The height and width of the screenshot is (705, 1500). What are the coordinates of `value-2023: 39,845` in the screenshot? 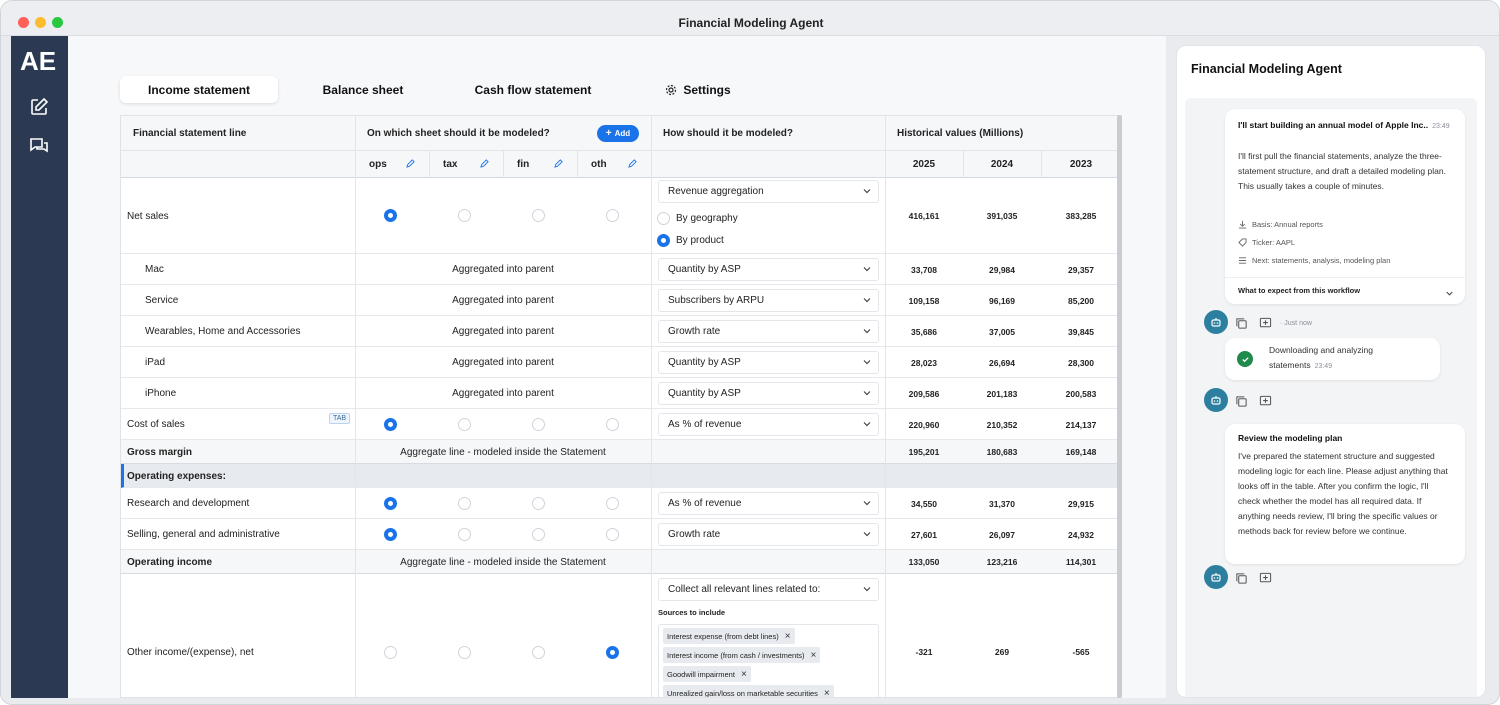 It's located at (1081, 331).